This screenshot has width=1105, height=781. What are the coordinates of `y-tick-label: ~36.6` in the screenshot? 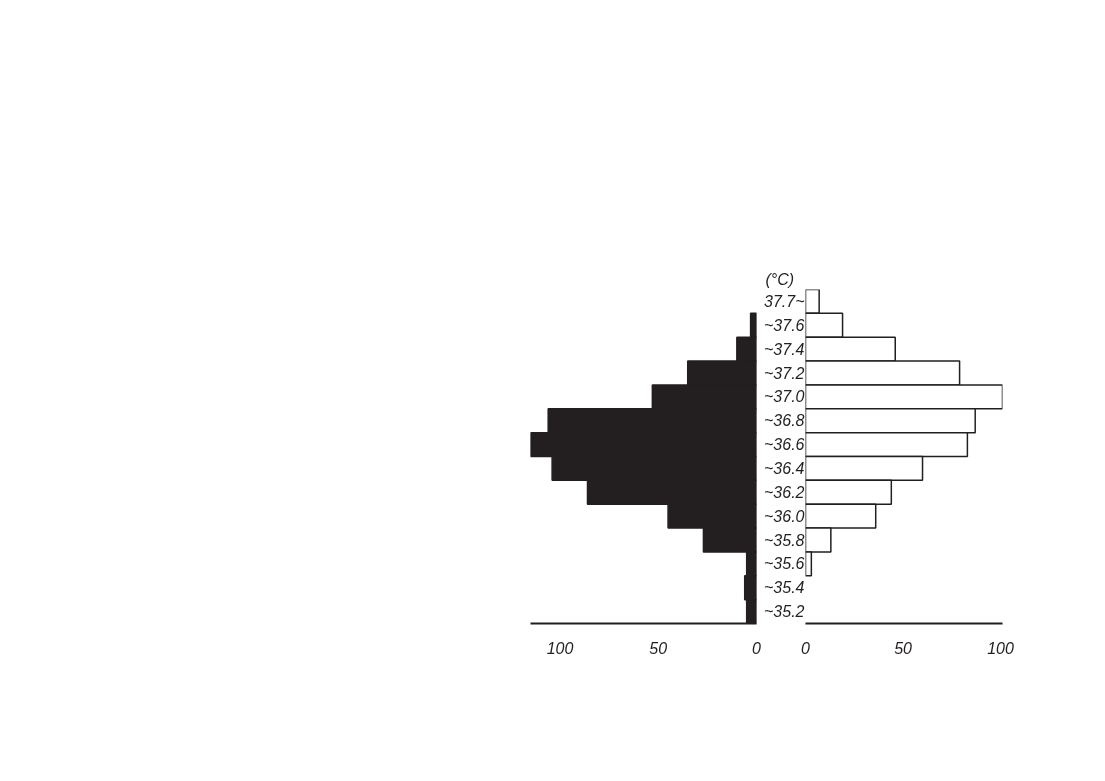 It's located at (784, 445).